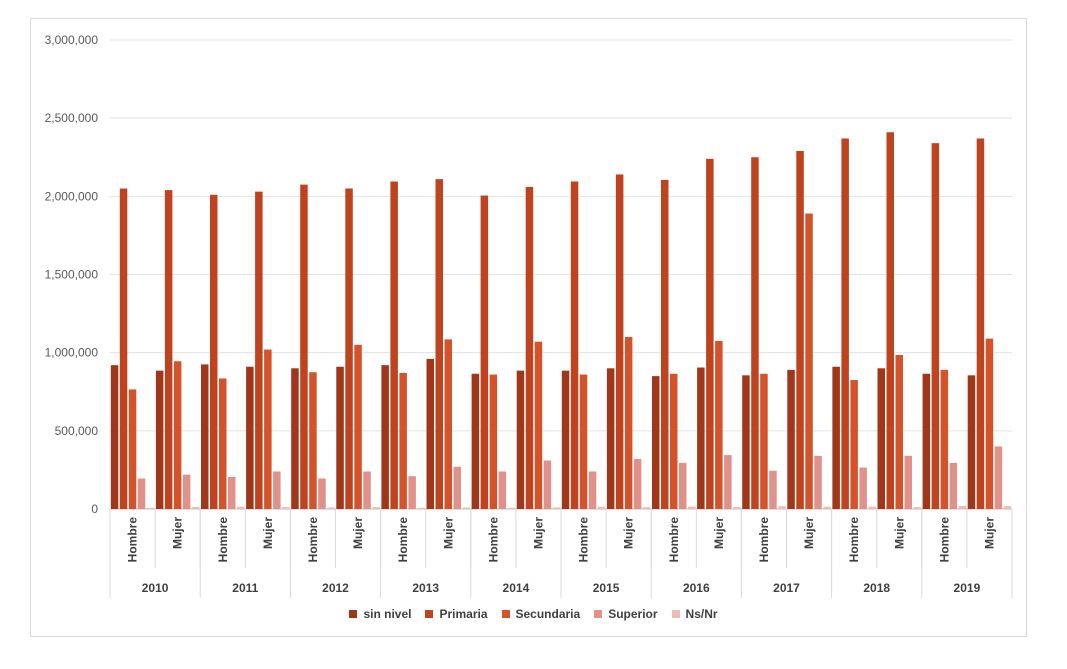 This screenshot has width=1067, height=669. I want to click on group-label: 2018, so click(876, 588).